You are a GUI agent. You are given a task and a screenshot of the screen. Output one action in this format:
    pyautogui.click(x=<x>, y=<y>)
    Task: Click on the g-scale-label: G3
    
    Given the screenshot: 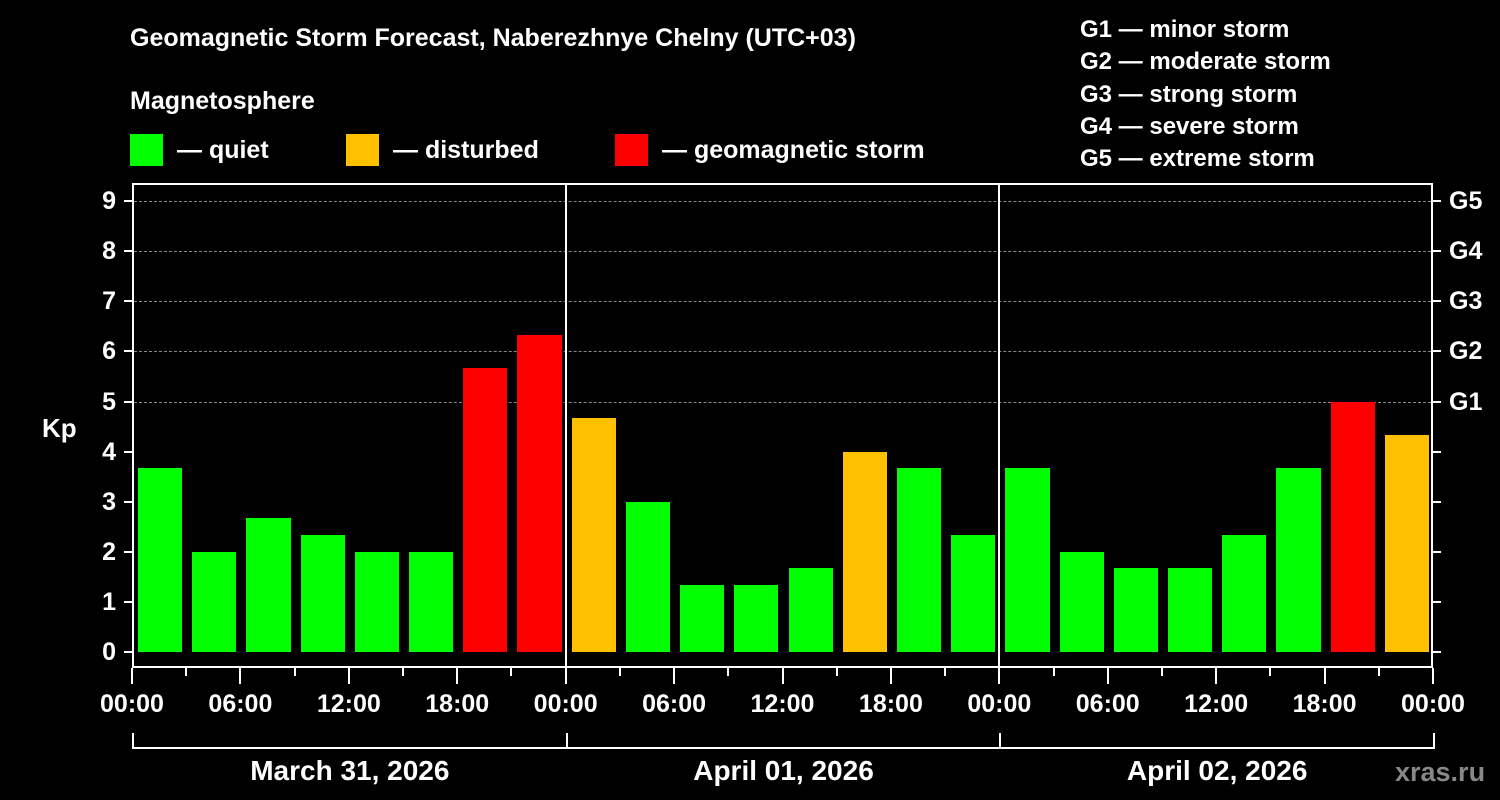 What is the action you would take?
    pyautogui.click(x=1466, y=301)
    